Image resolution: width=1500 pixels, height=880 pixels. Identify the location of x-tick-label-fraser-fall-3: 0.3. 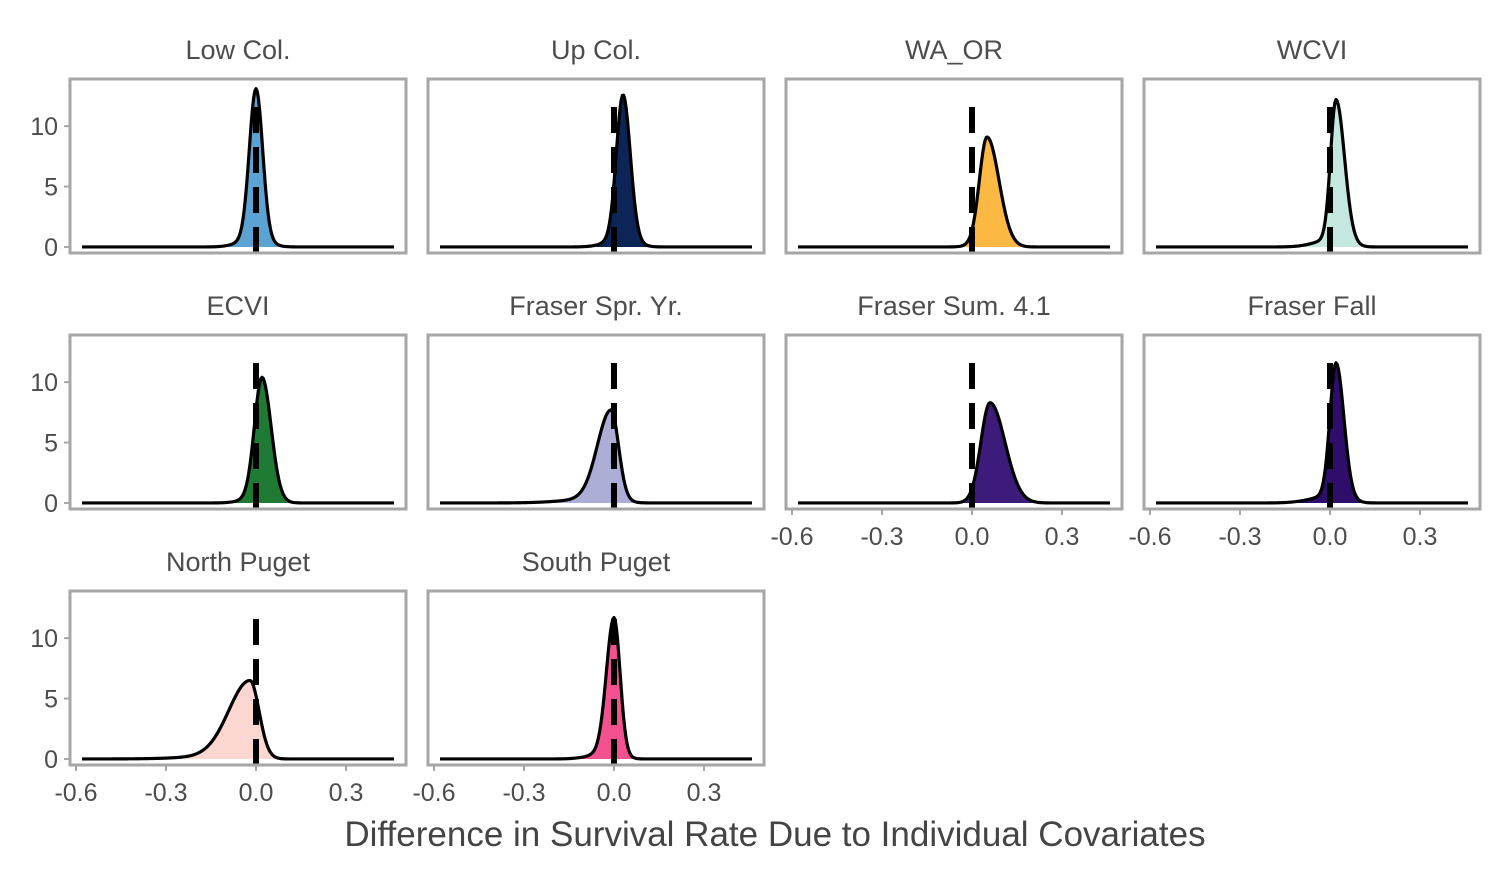
(1420, 537).